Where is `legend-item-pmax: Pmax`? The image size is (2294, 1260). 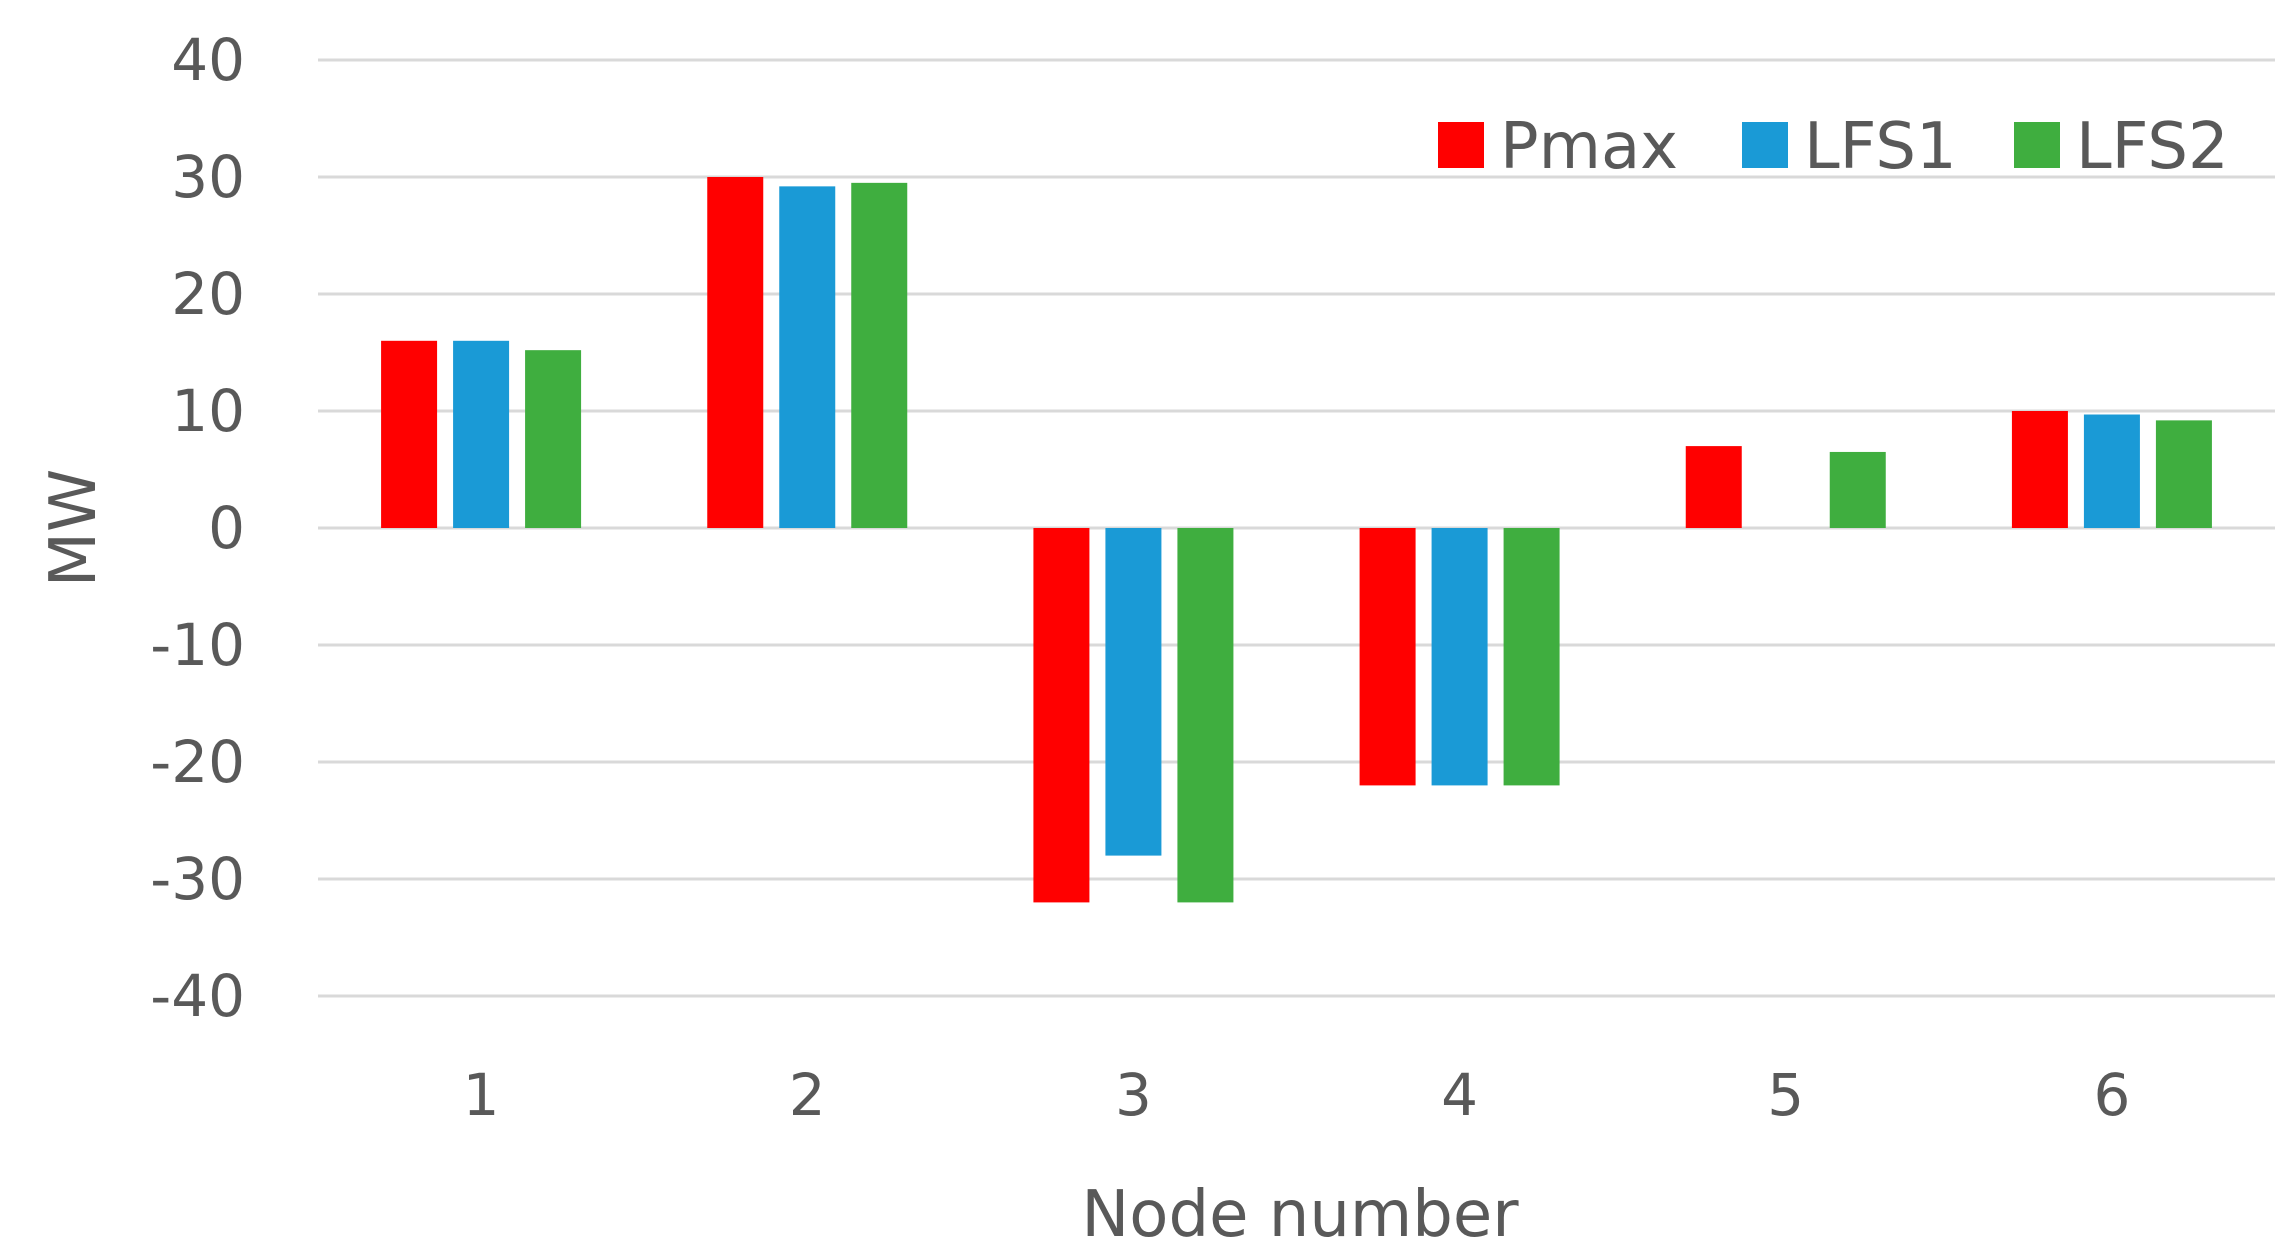
legend-item-pmax: Pmax is located at coordinates (1558, 147).